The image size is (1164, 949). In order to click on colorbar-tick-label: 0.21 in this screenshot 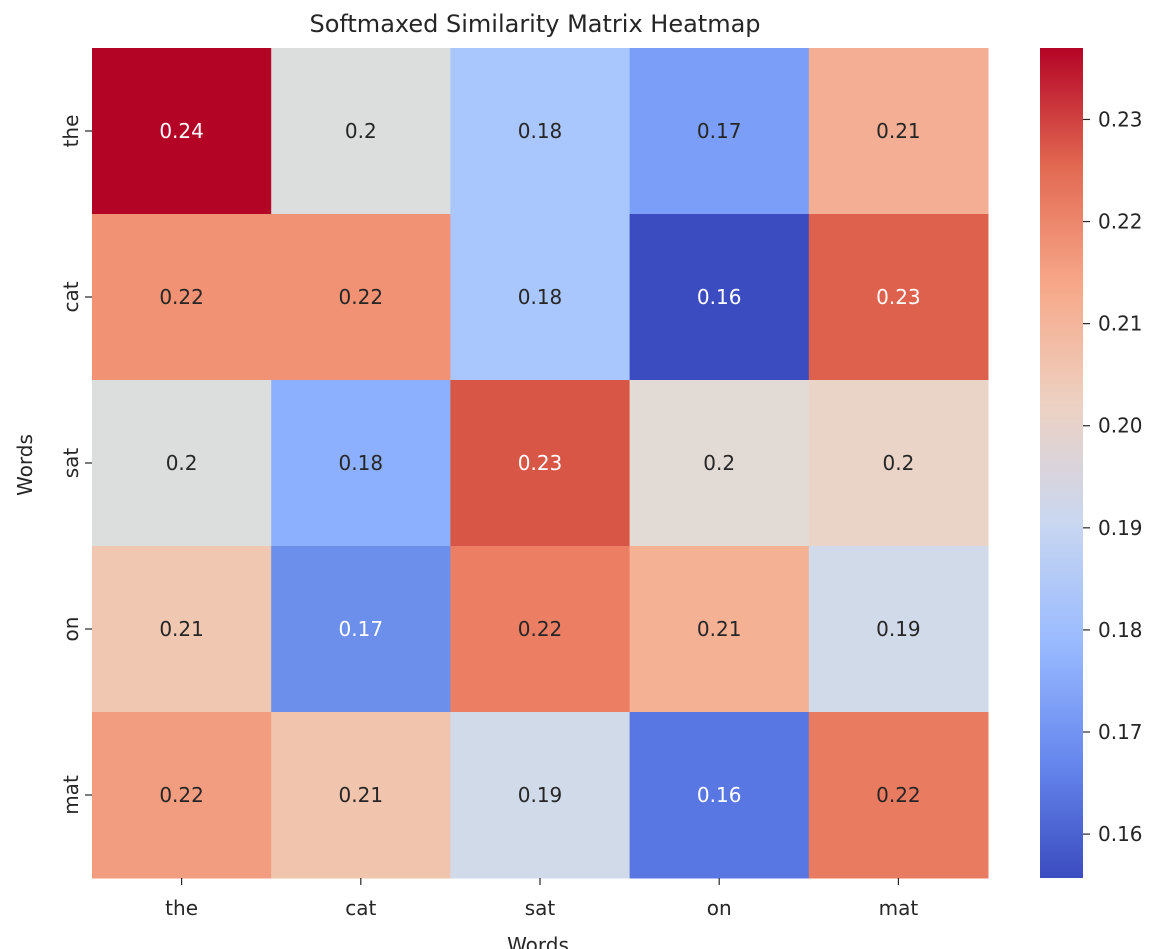, I will do `click(1120, 324)`.